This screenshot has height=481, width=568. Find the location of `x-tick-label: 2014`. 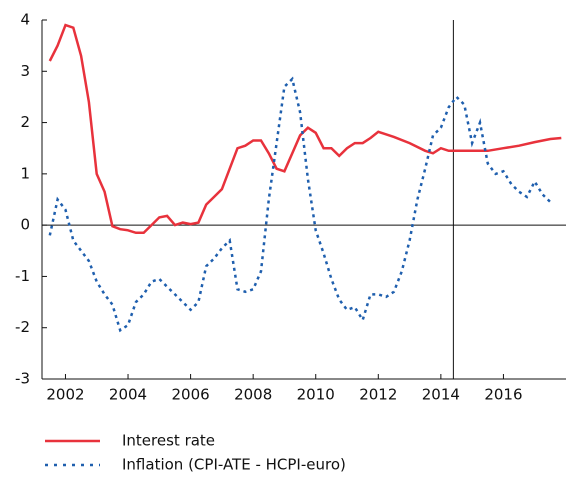

x-tick-label: 2014 is located at coordinates (441, 395).